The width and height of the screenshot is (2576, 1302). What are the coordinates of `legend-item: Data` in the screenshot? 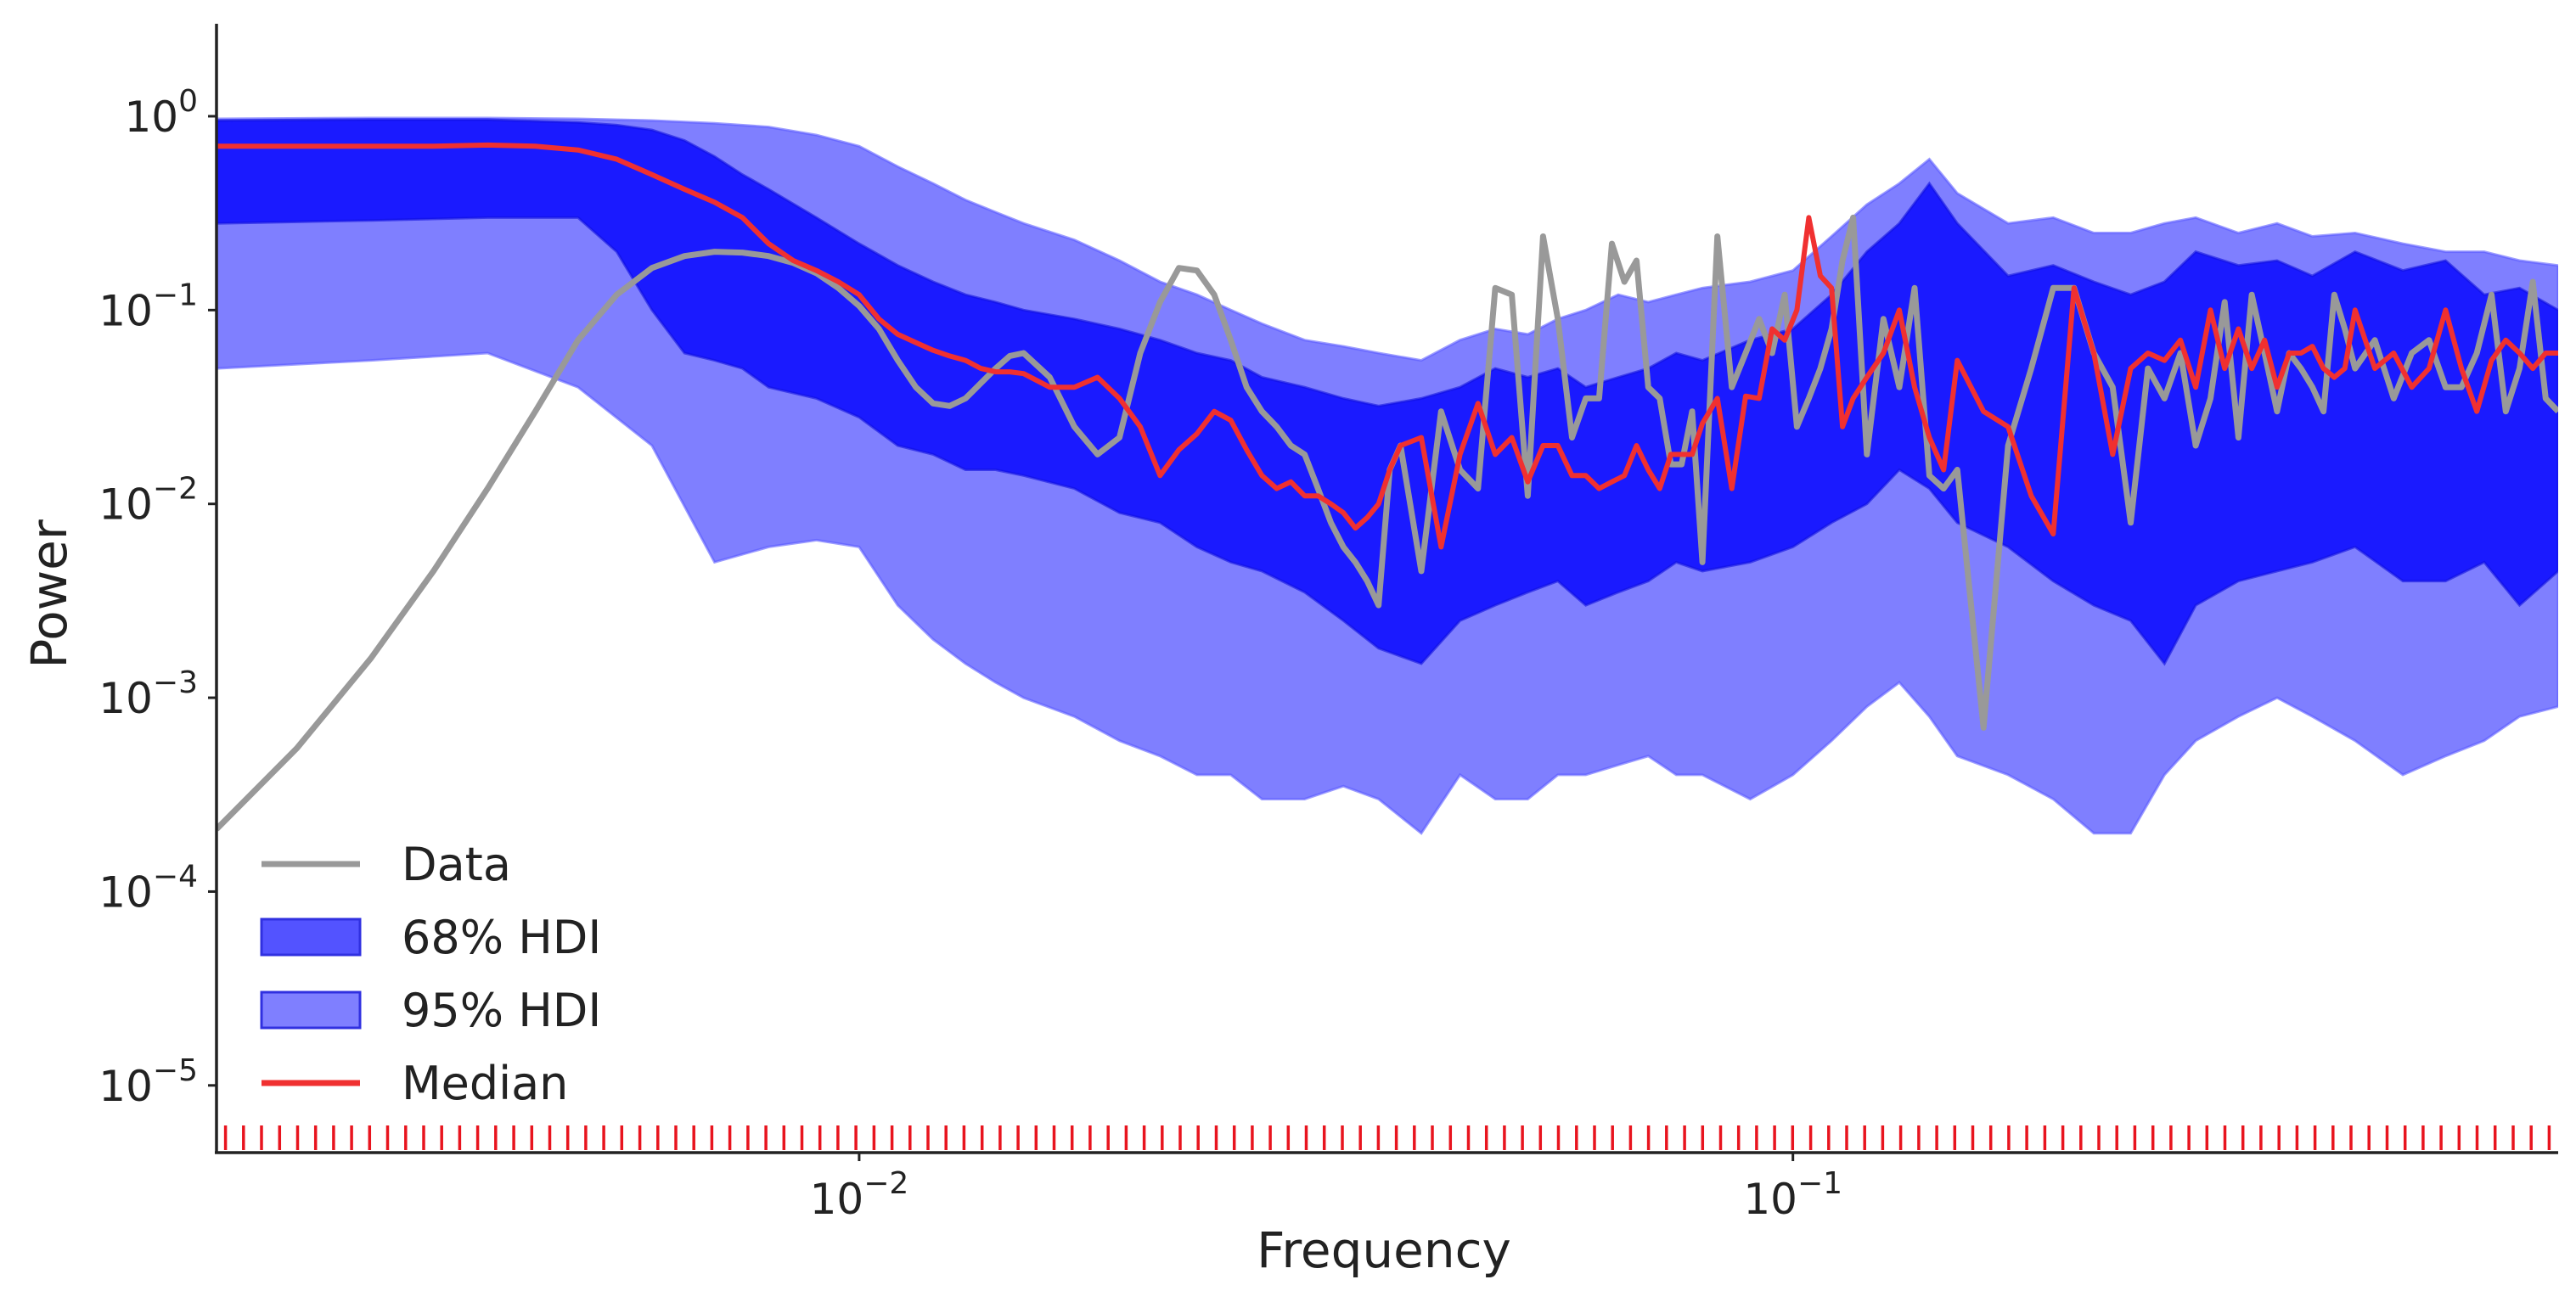 It's located at (386, 864).